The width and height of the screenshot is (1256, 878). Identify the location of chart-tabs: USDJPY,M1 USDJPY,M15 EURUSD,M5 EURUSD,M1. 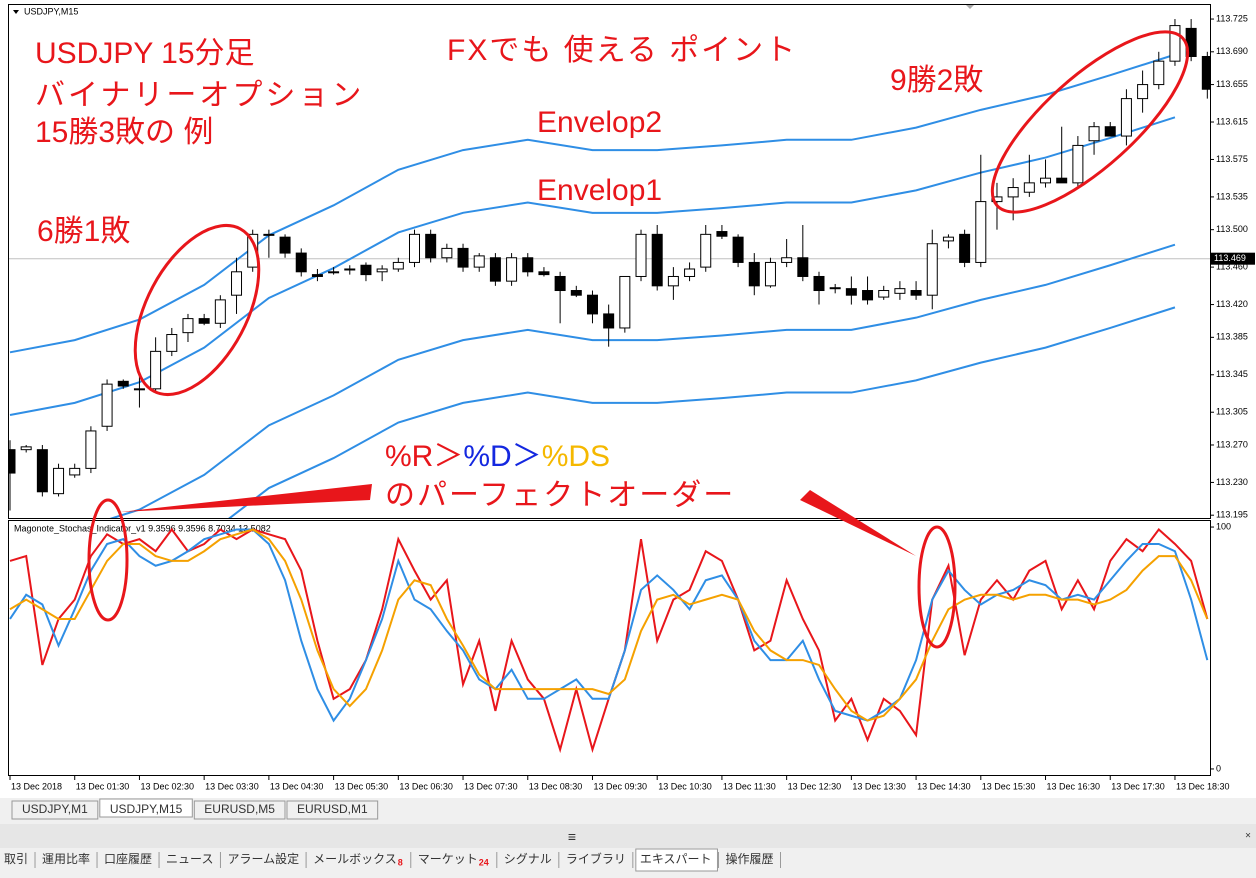
(195, 809).